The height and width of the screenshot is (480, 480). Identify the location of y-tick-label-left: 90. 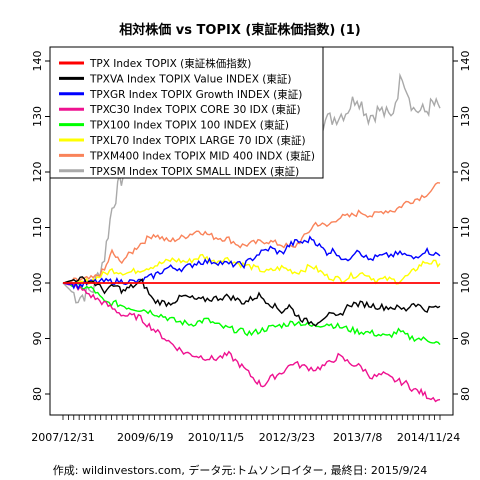
(37, 339).